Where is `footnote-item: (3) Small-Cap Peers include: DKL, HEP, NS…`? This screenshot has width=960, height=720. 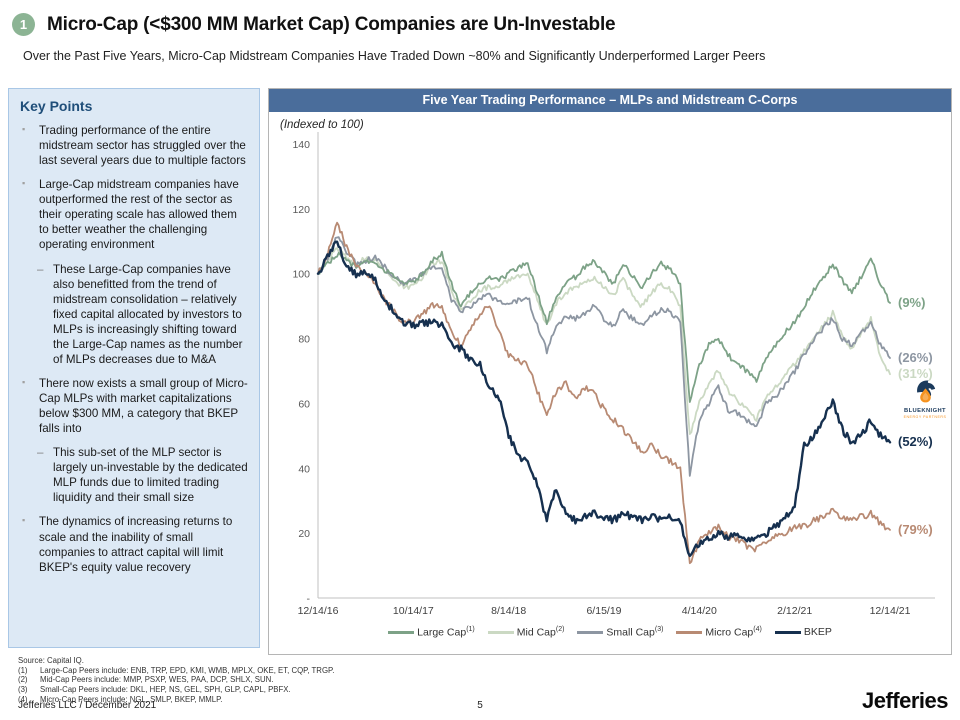
footnote-item: (3) Small-Cap Peers include: DKL, HEP, NS… is located at coordinates (154, 690).